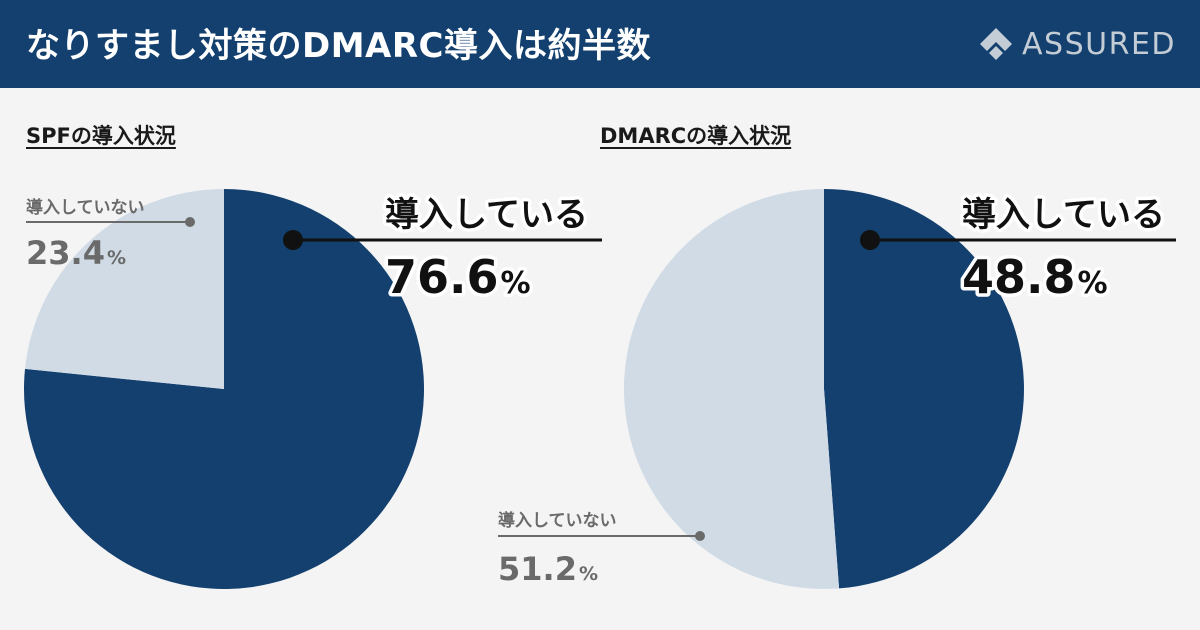 Image resolution: width=1200 pixels, height=630 pixels. I want to click on dmarc-implemented-value: 48.8%, so click(1035, 277).